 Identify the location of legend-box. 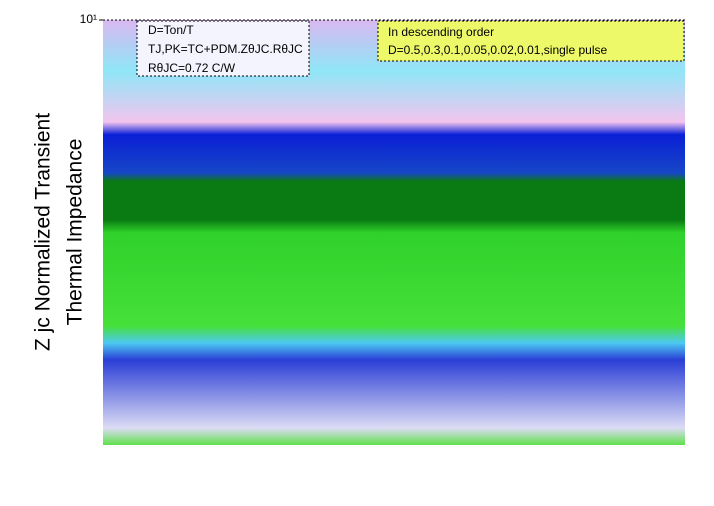
(531, 41).